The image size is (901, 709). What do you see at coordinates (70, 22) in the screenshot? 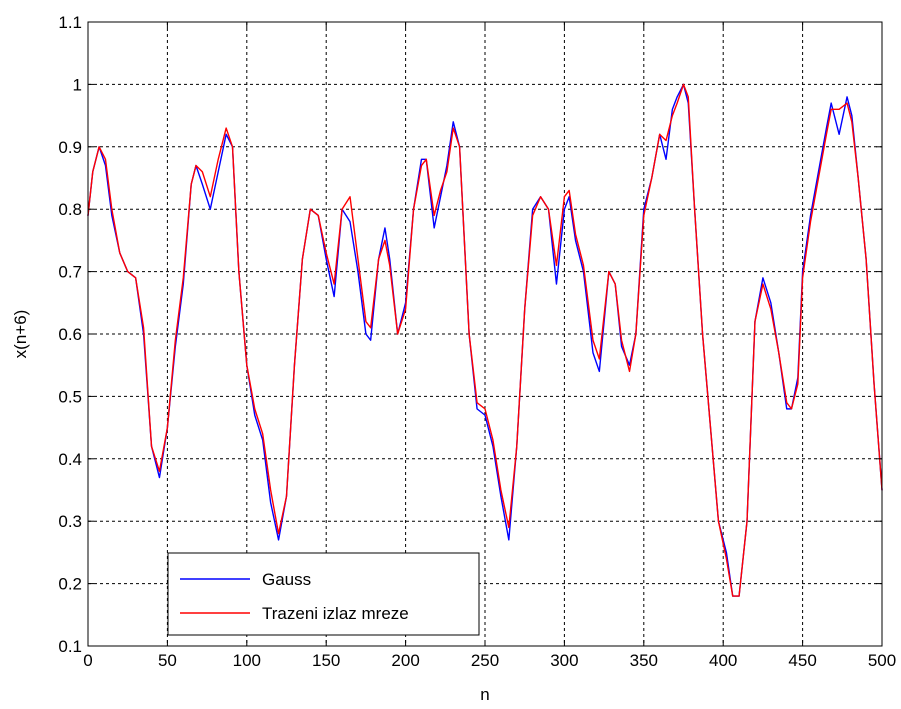
I see `y-tick-label: 1.1` at bounding box center [70, 22].